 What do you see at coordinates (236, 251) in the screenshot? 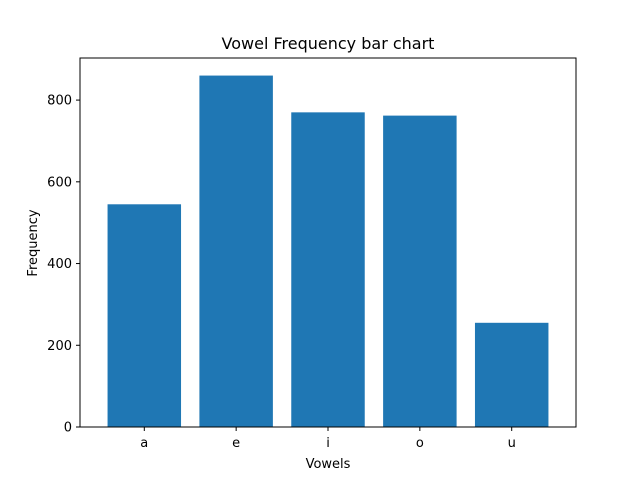
I see `bar-e` at bounding box center [236, 251].